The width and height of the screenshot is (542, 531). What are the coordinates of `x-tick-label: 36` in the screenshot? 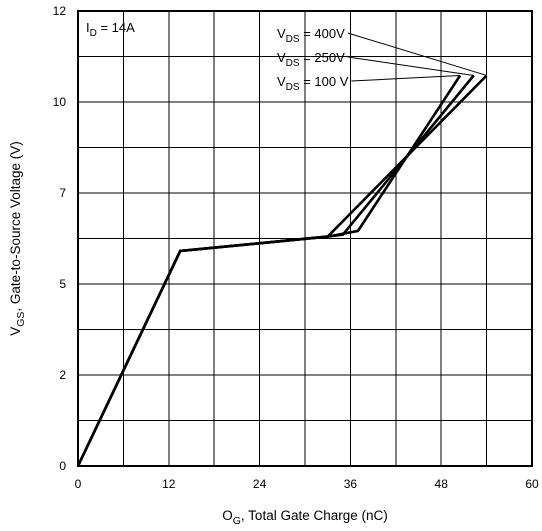 It's located at (351, 484).